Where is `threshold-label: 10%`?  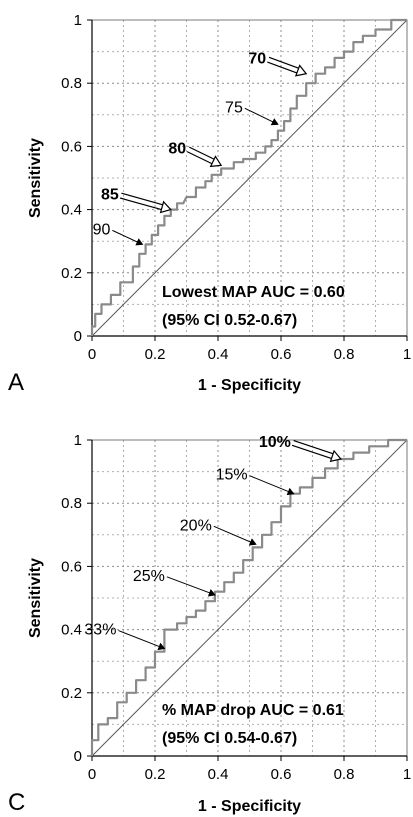 threshold-label: 10% is located at coordinates (275, 442).